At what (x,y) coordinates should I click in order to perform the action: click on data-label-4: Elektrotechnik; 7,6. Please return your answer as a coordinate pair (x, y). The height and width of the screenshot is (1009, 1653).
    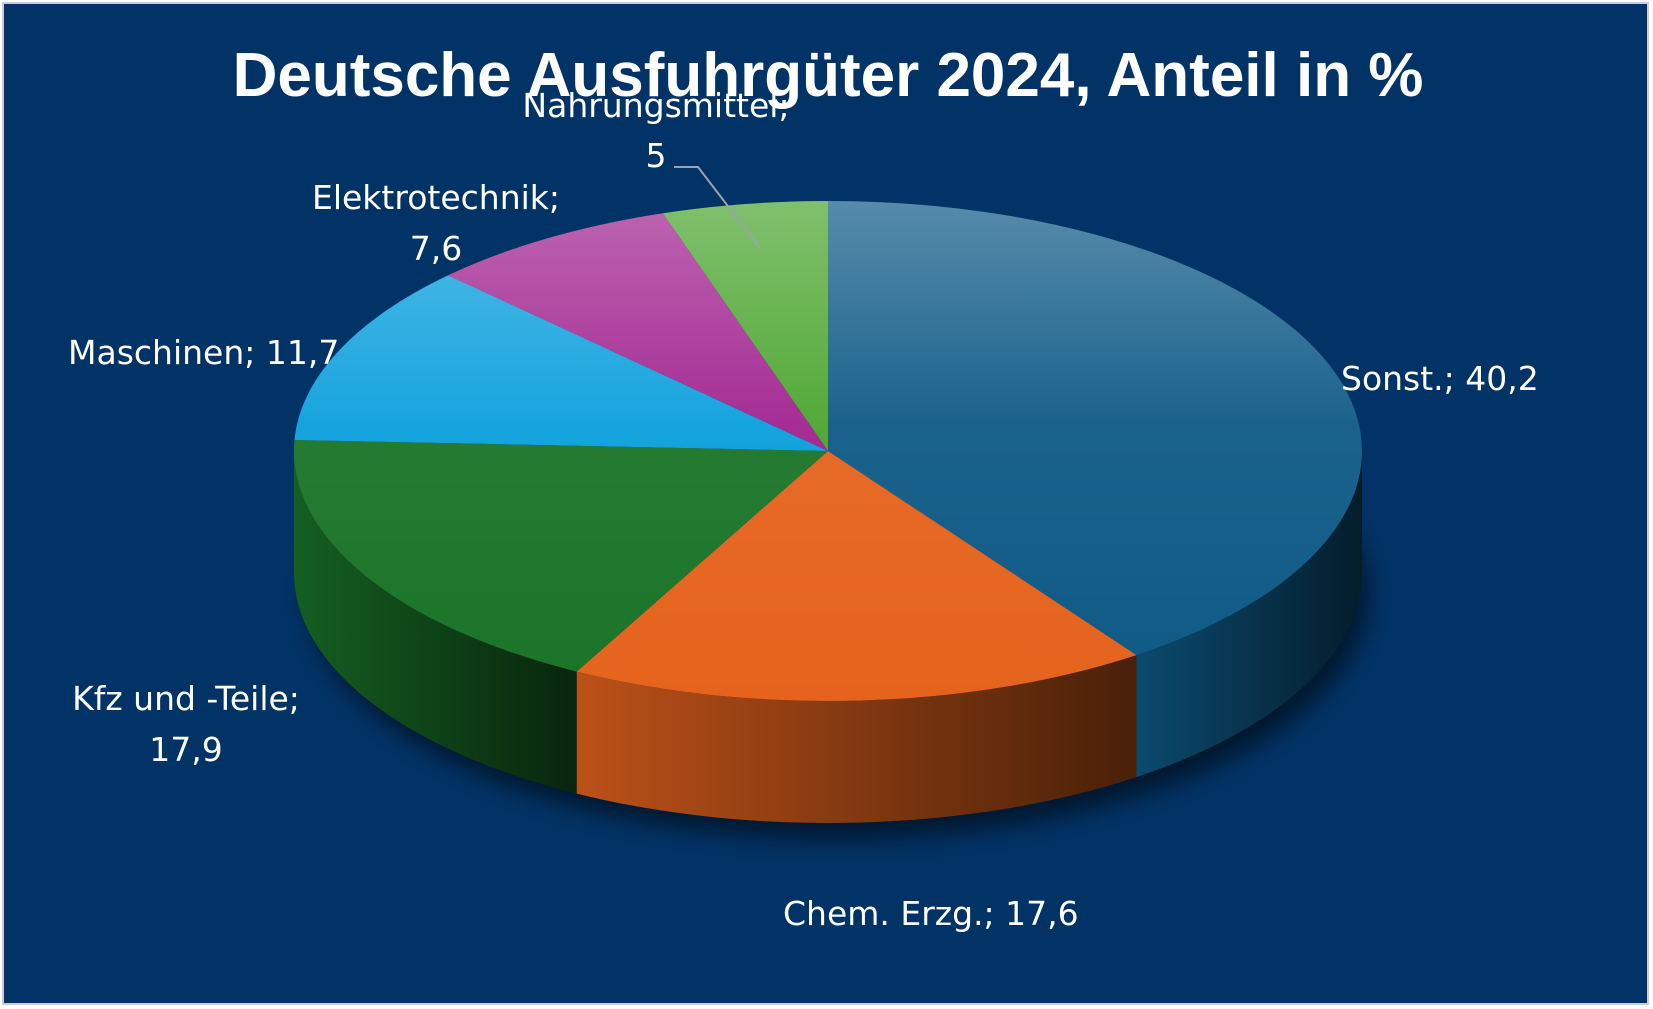
    Looking at the image, I should click on (436, 223).